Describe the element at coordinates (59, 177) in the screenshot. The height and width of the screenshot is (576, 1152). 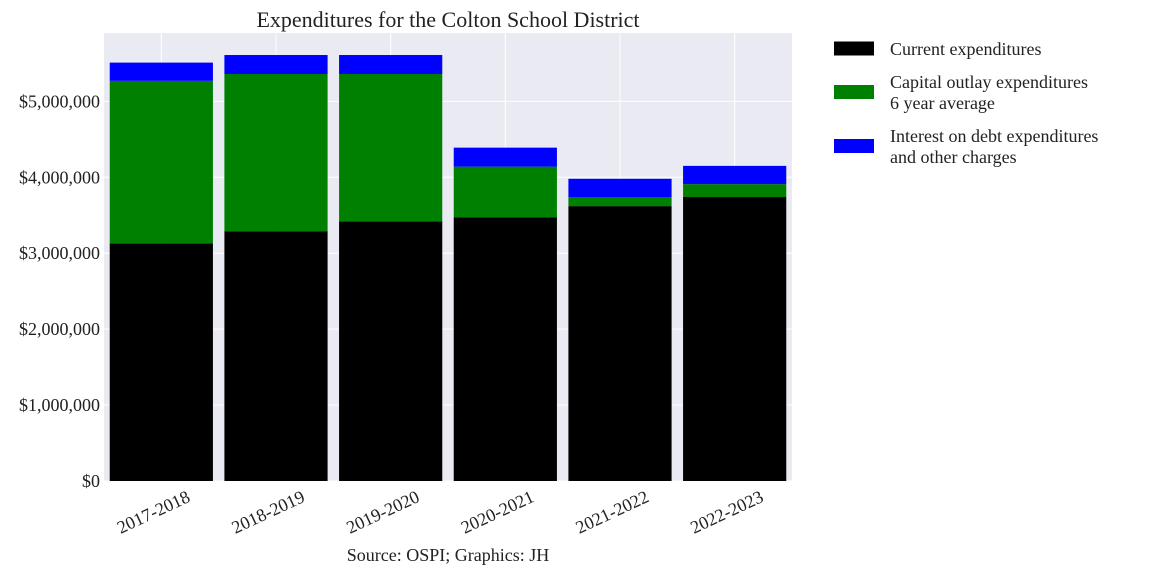
I see `y-tick-label-4: $4,000,000` at that location.